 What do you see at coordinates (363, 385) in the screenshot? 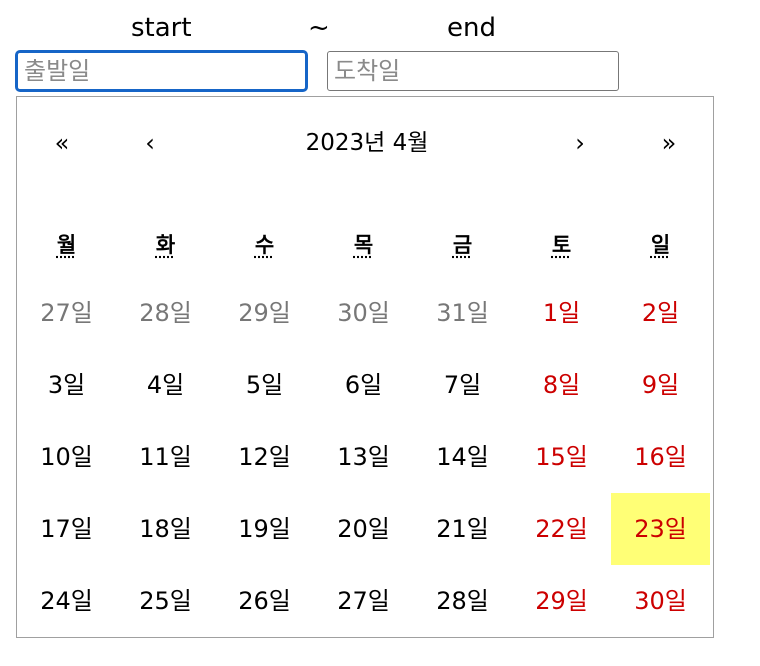
I see `calendar-day: 6일` at bounding box center [363, 385].